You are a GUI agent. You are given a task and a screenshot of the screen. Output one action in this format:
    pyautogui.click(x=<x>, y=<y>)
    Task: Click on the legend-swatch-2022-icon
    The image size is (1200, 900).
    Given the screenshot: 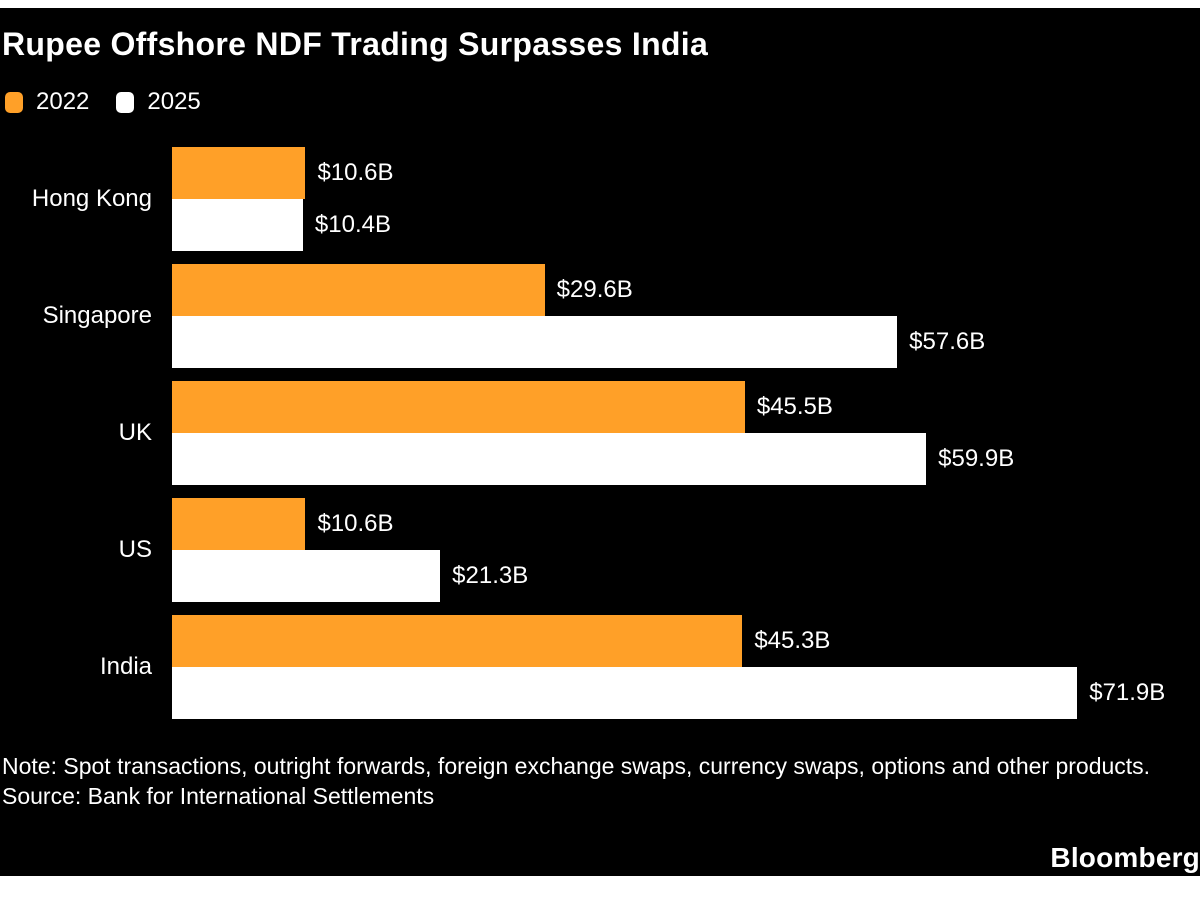 What is the action you would take?
    pyautogui.click(x=14, y=102)
    